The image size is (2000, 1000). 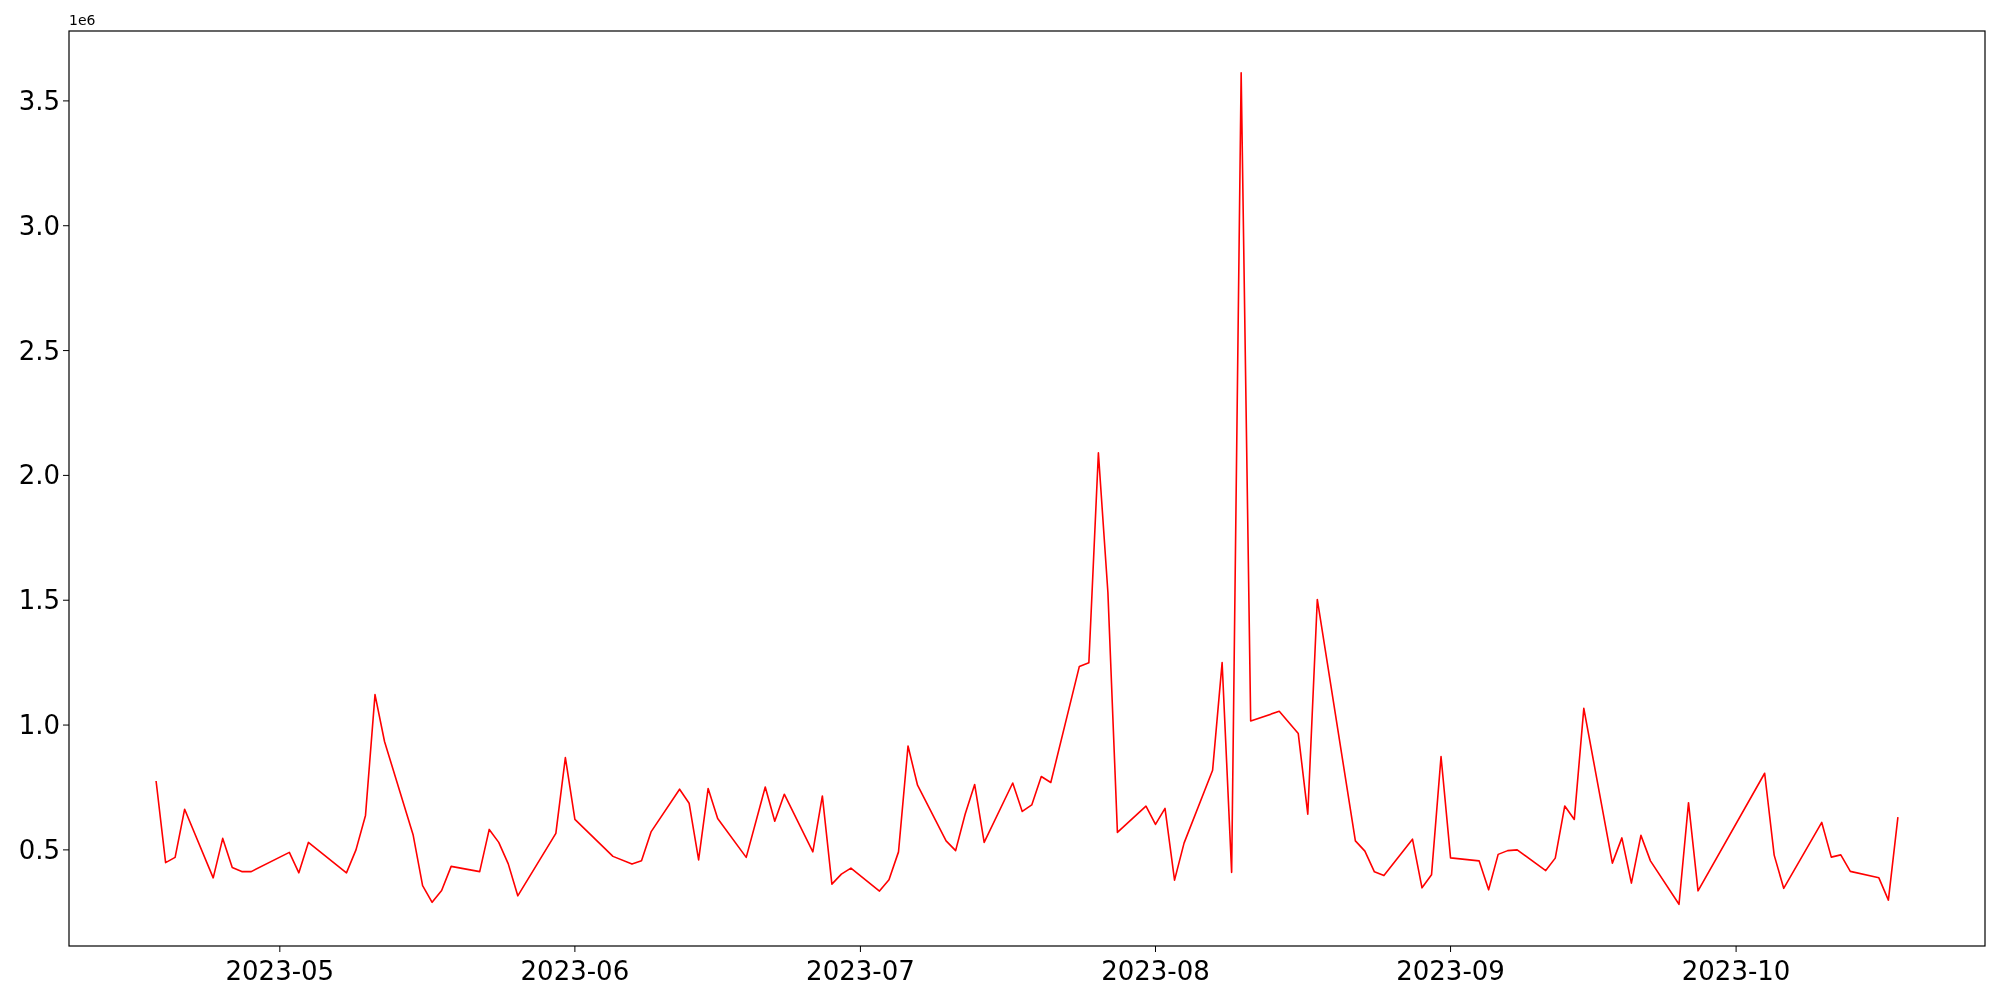 I want to click on x-tick-label: 2023-09, so click(x=1450, y=971).